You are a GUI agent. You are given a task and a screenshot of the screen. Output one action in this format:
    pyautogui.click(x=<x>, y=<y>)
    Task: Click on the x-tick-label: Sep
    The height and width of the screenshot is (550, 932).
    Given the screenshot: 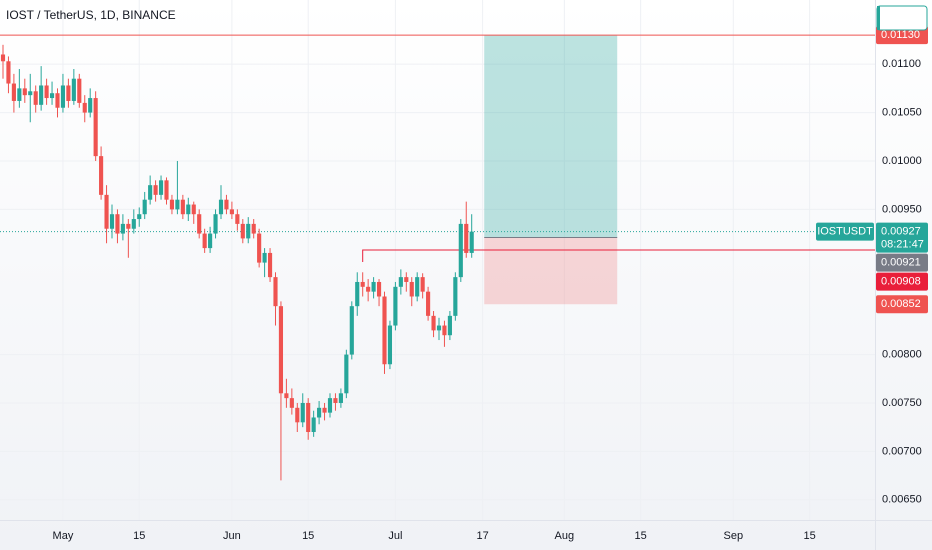 What is the action you would take?
    pyautogui.click(x=734, y=536)
    